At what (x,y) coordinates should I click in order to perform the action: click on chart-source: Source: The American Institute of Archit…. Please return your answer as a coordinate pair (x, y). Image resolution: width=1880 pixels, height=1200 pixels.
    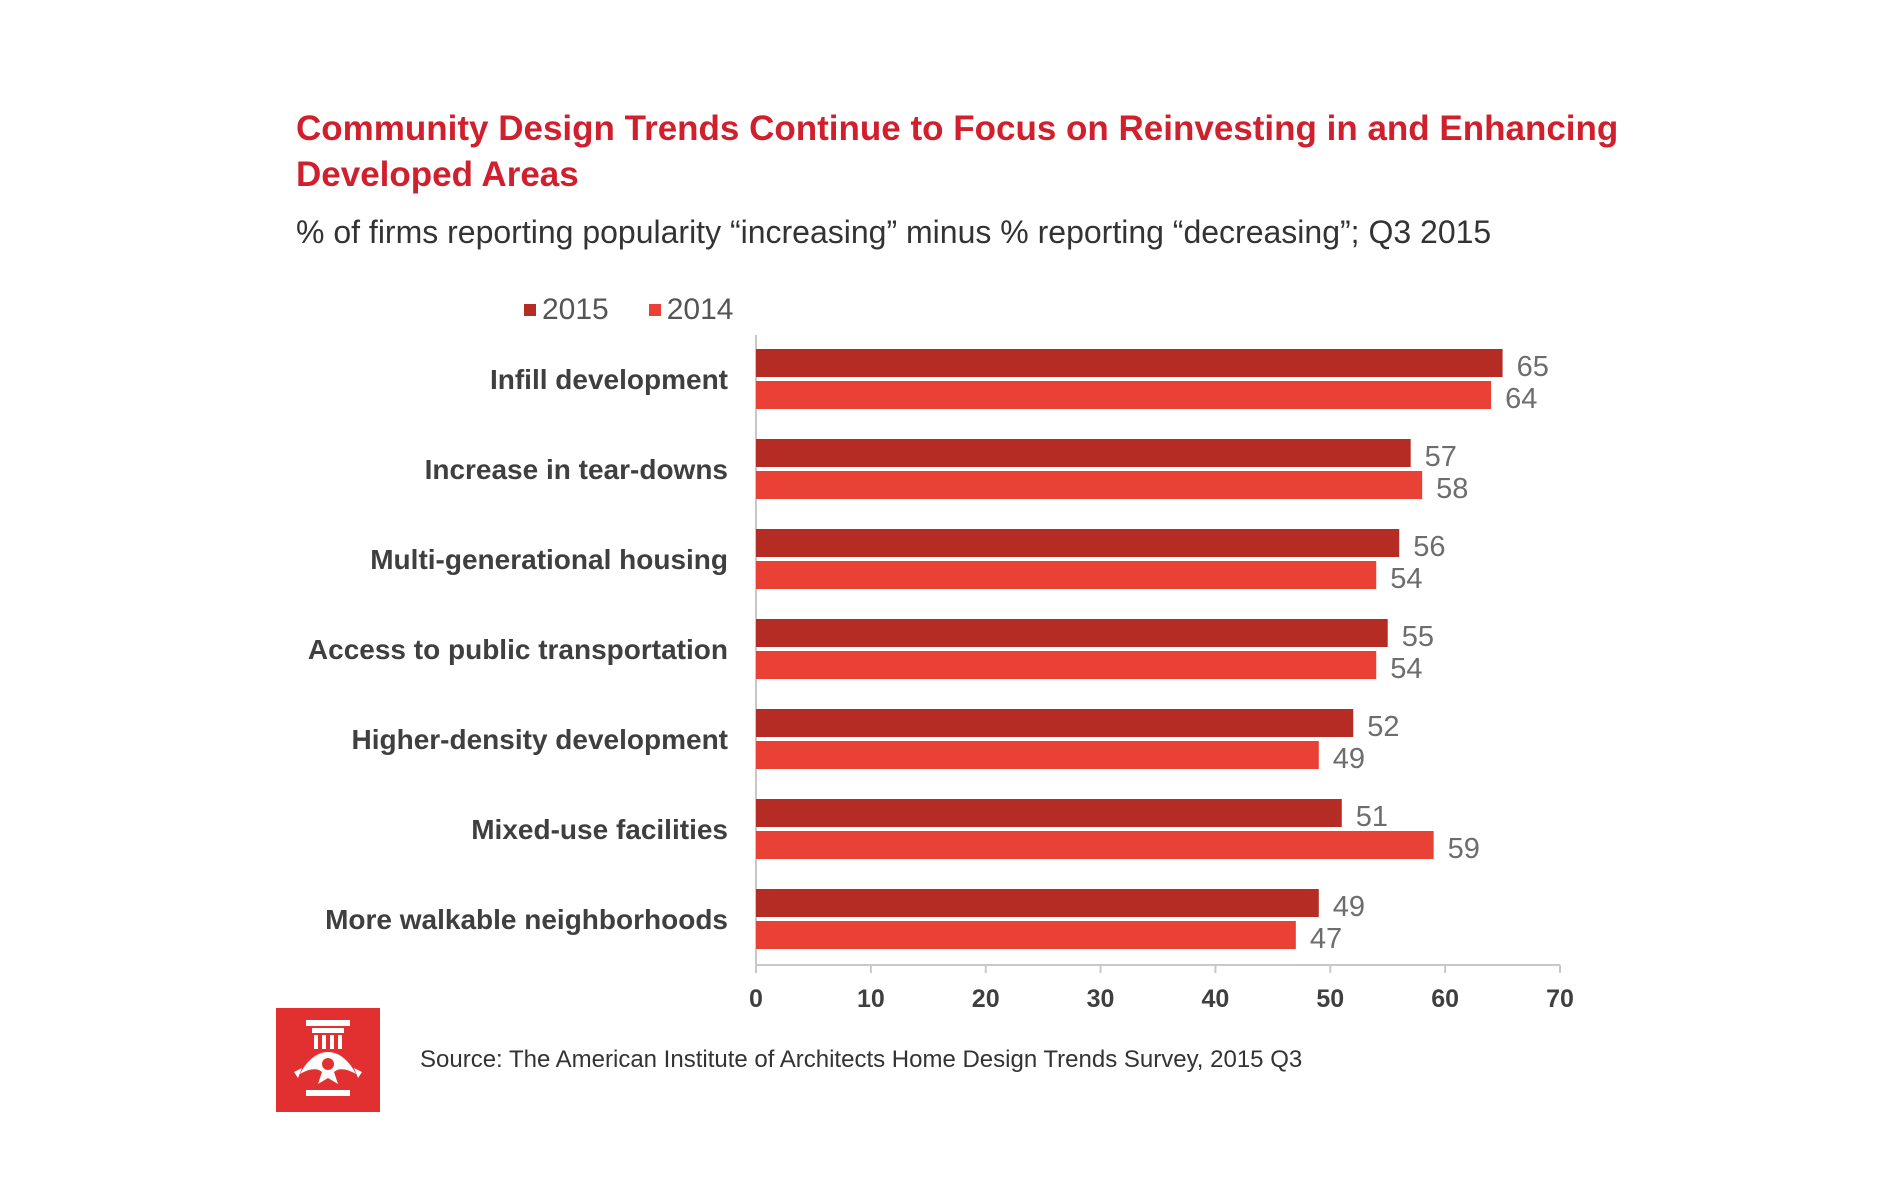
    Looking at the image, I should click on (861, 1059).